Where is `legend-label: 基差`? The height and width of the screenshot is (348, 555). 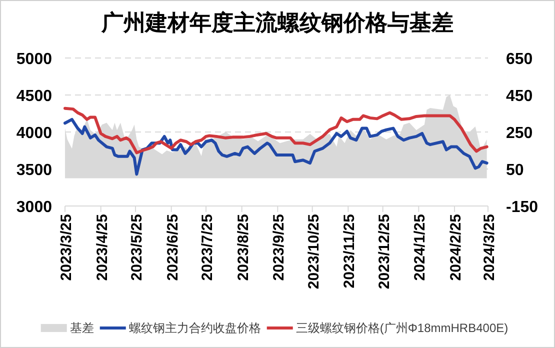 legend-label: 基差 is located at coordinates (82, 328).